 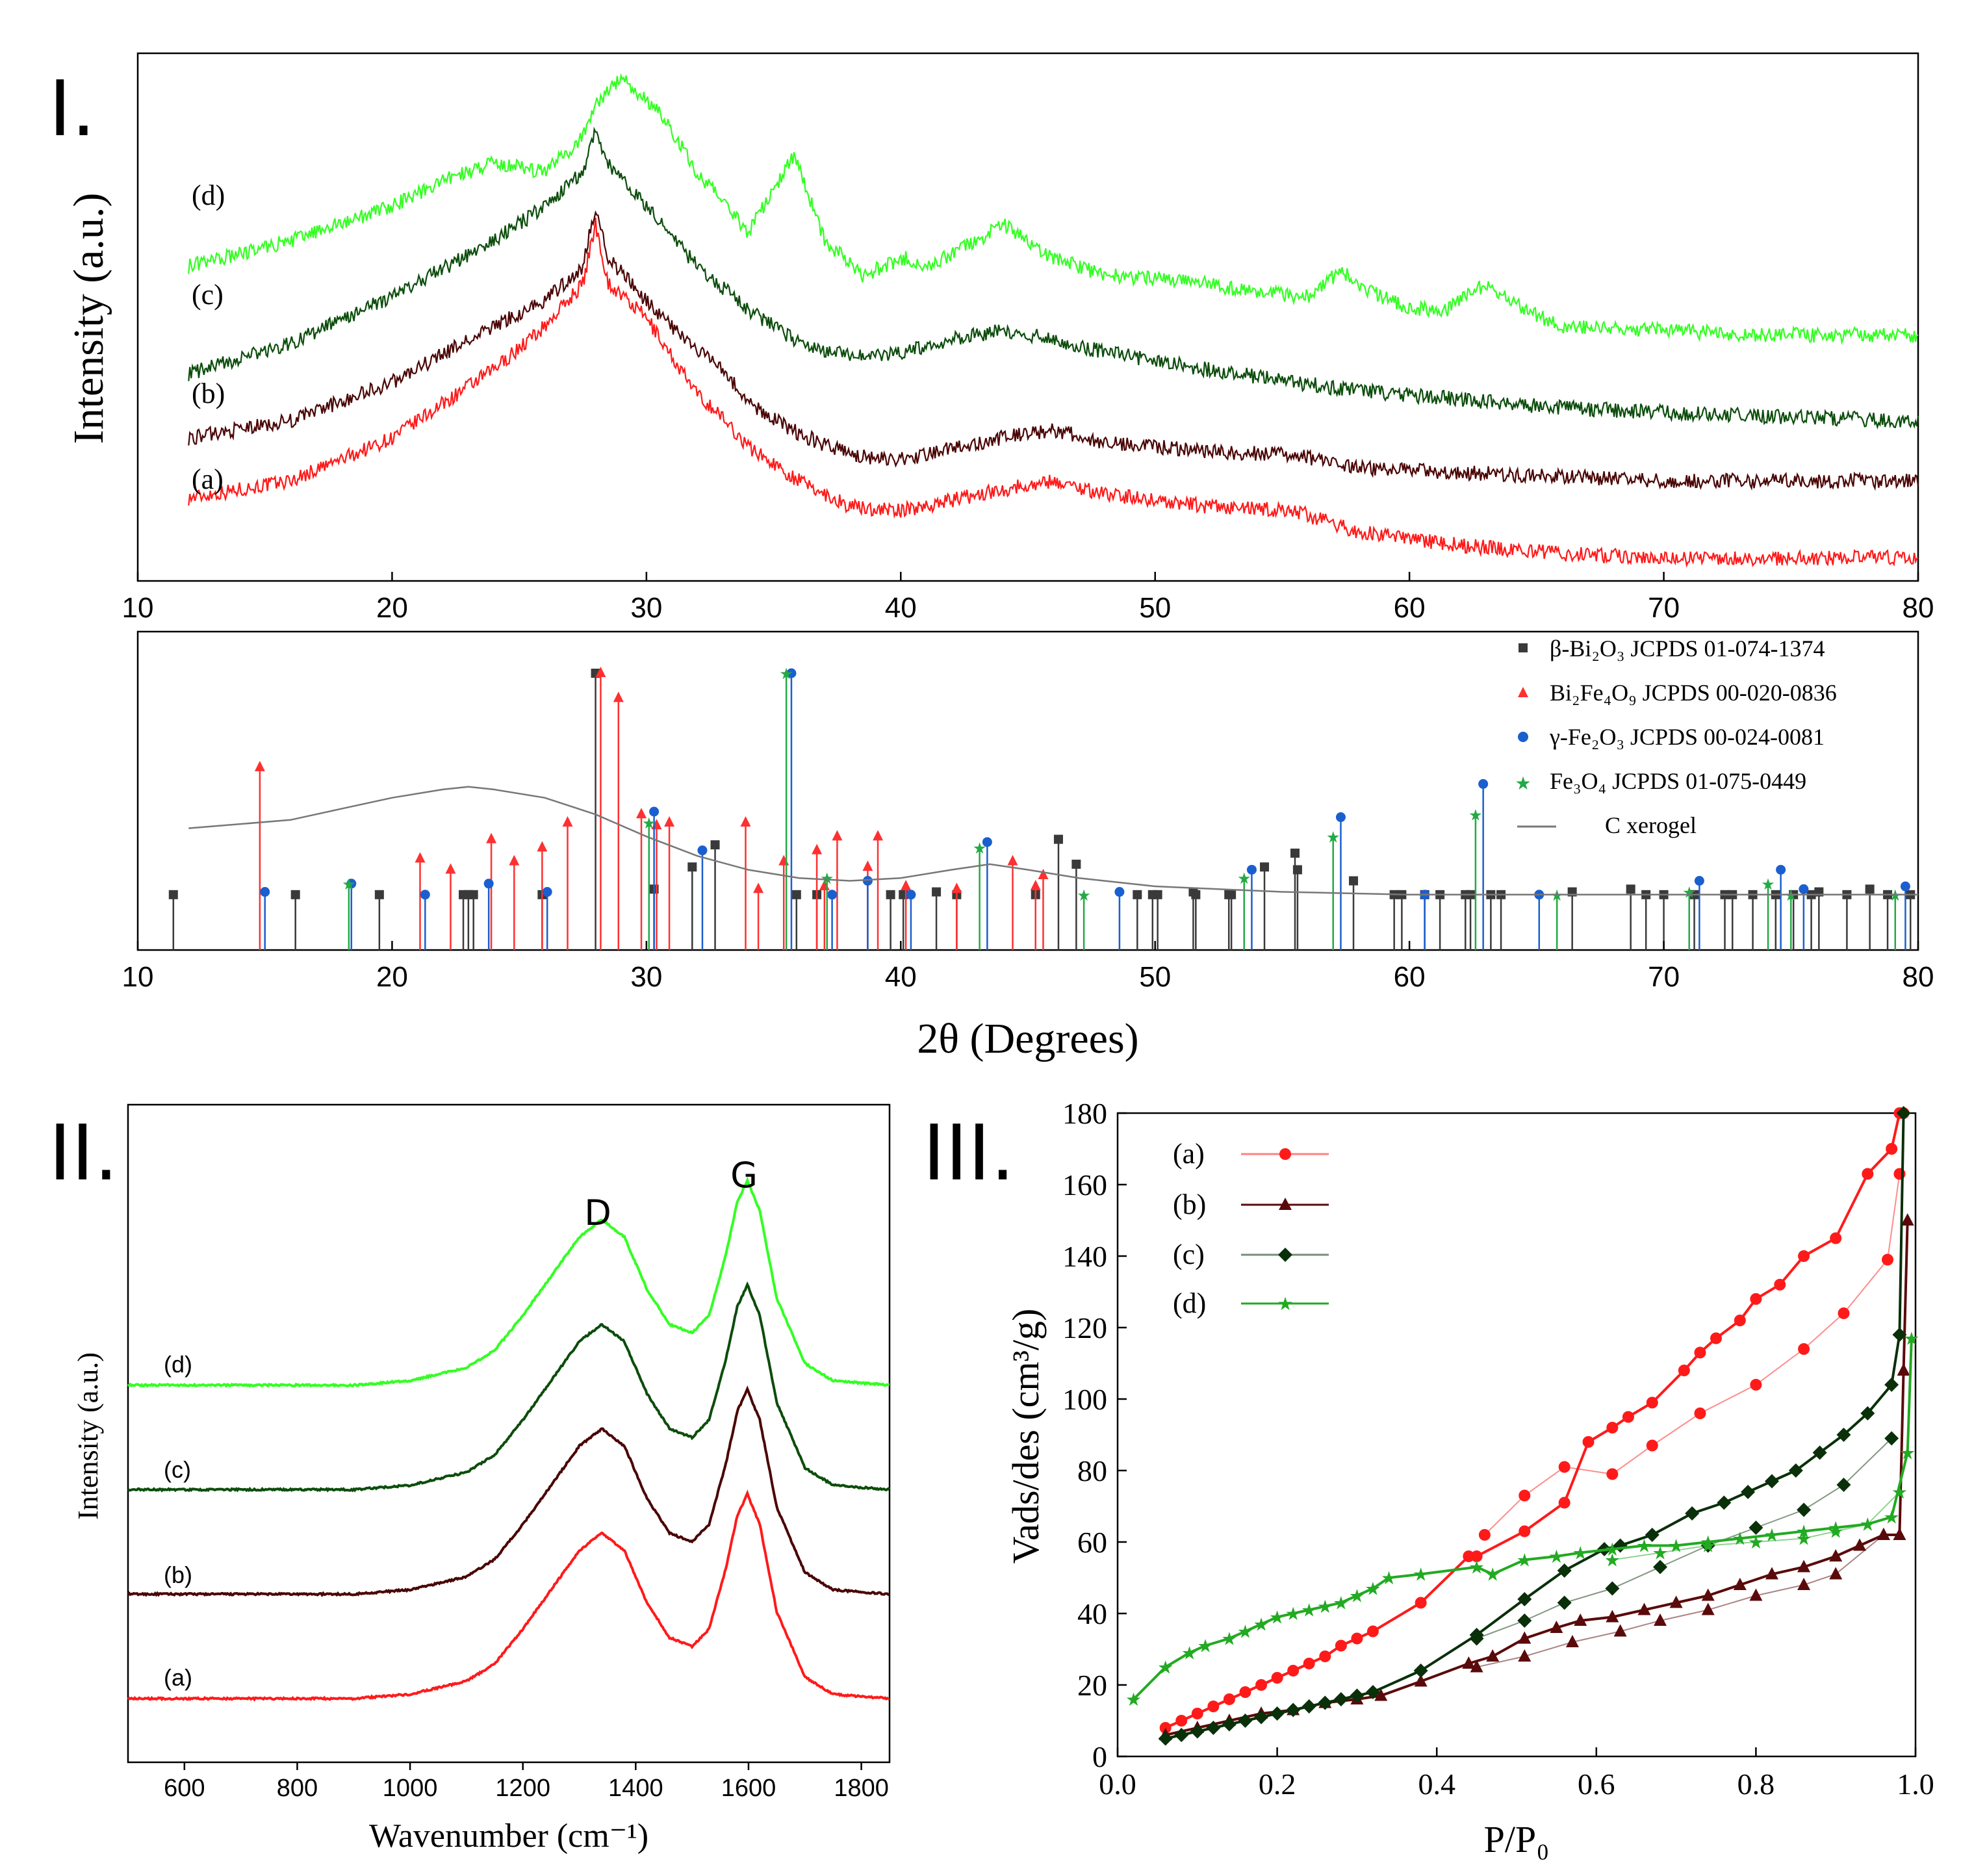 I want to click on reference-sticks: ★★★★★★★★★★ ★ ★★ ★, so click(x=1043, y=807).